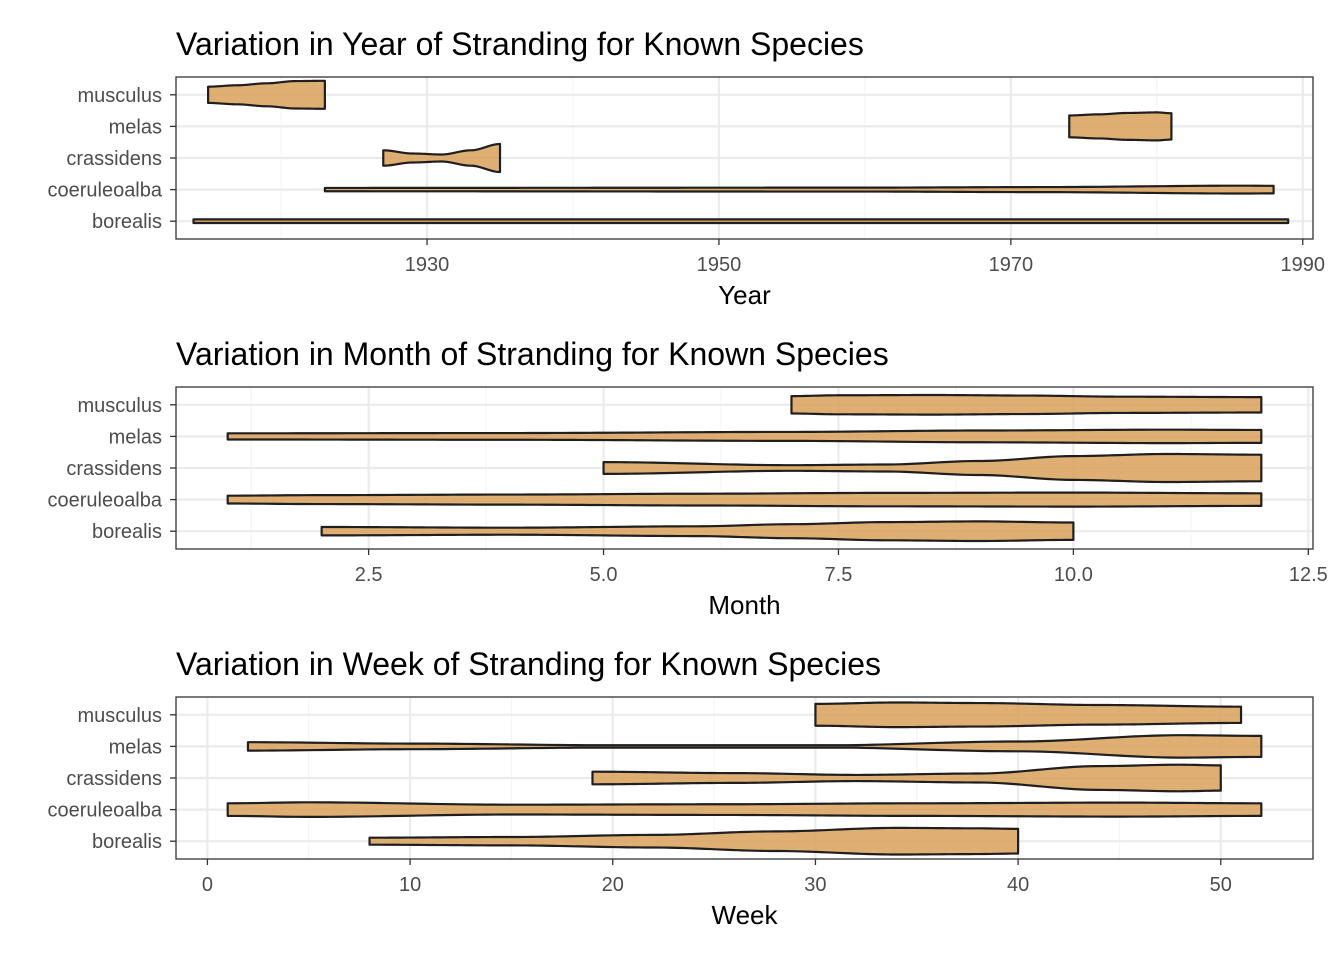 The image size is (1344, 960). I want to click on x-axis-label: Month, so click(744, 605).